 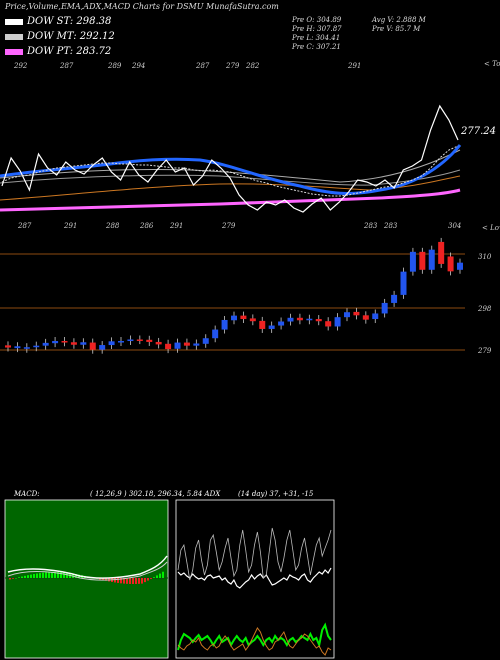 I want to click on quote-avg-volume: Avg V: 2.888 M, so click(x=399, y=20).